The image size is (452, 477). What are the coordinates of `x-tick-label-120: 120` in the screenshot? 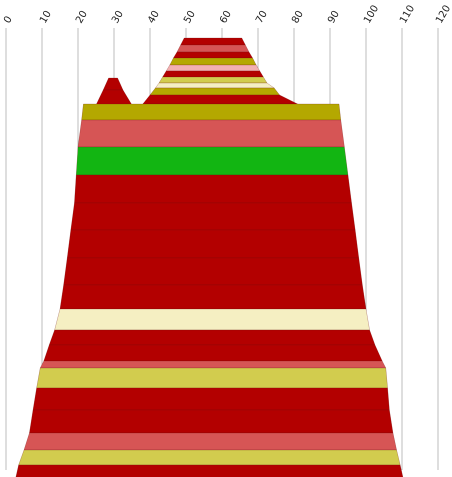 It's located at (443, 14).